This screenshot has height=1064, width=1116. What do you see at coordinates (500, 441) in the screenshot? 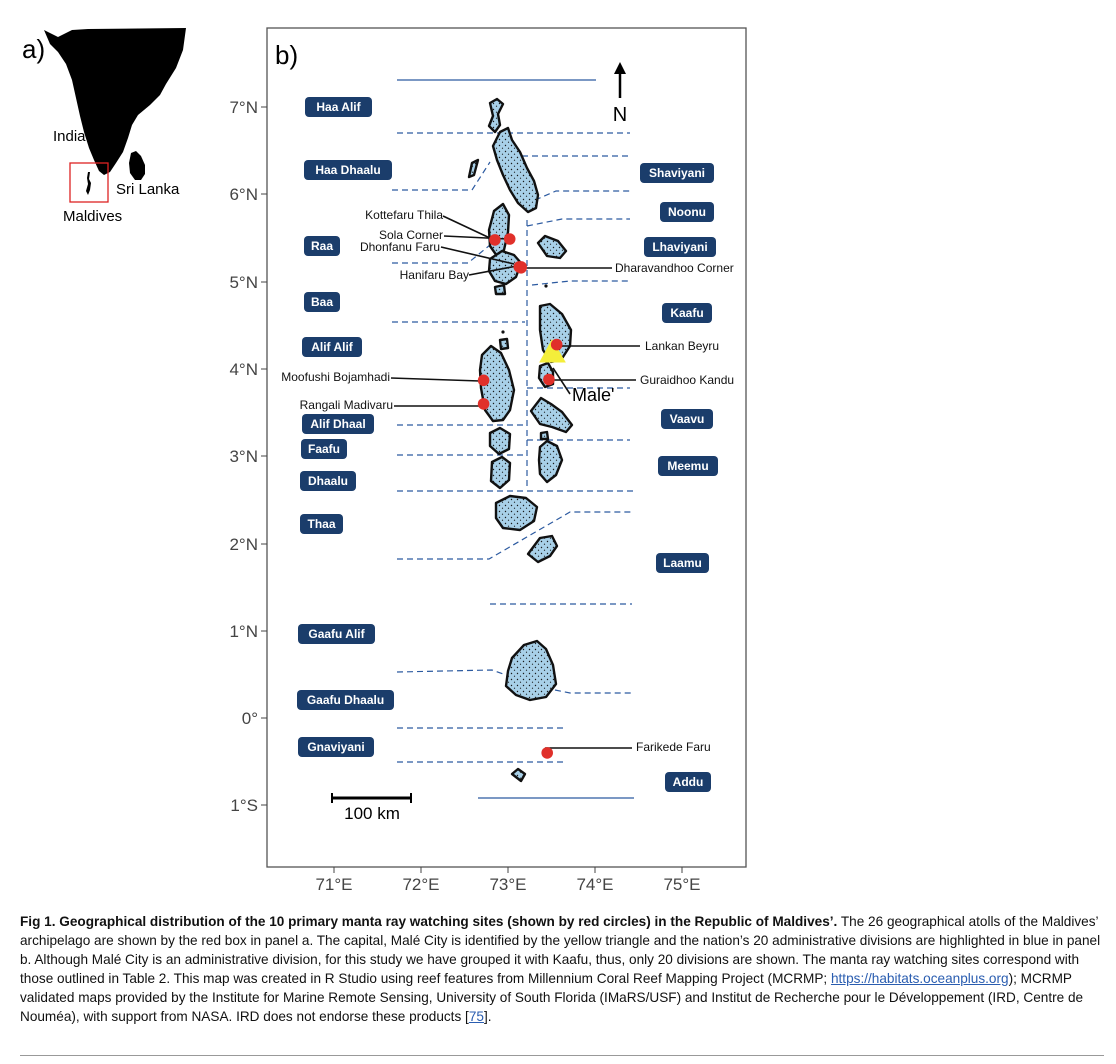
I see `atoll-north-nilandhe` at bounding box center [500, 441].